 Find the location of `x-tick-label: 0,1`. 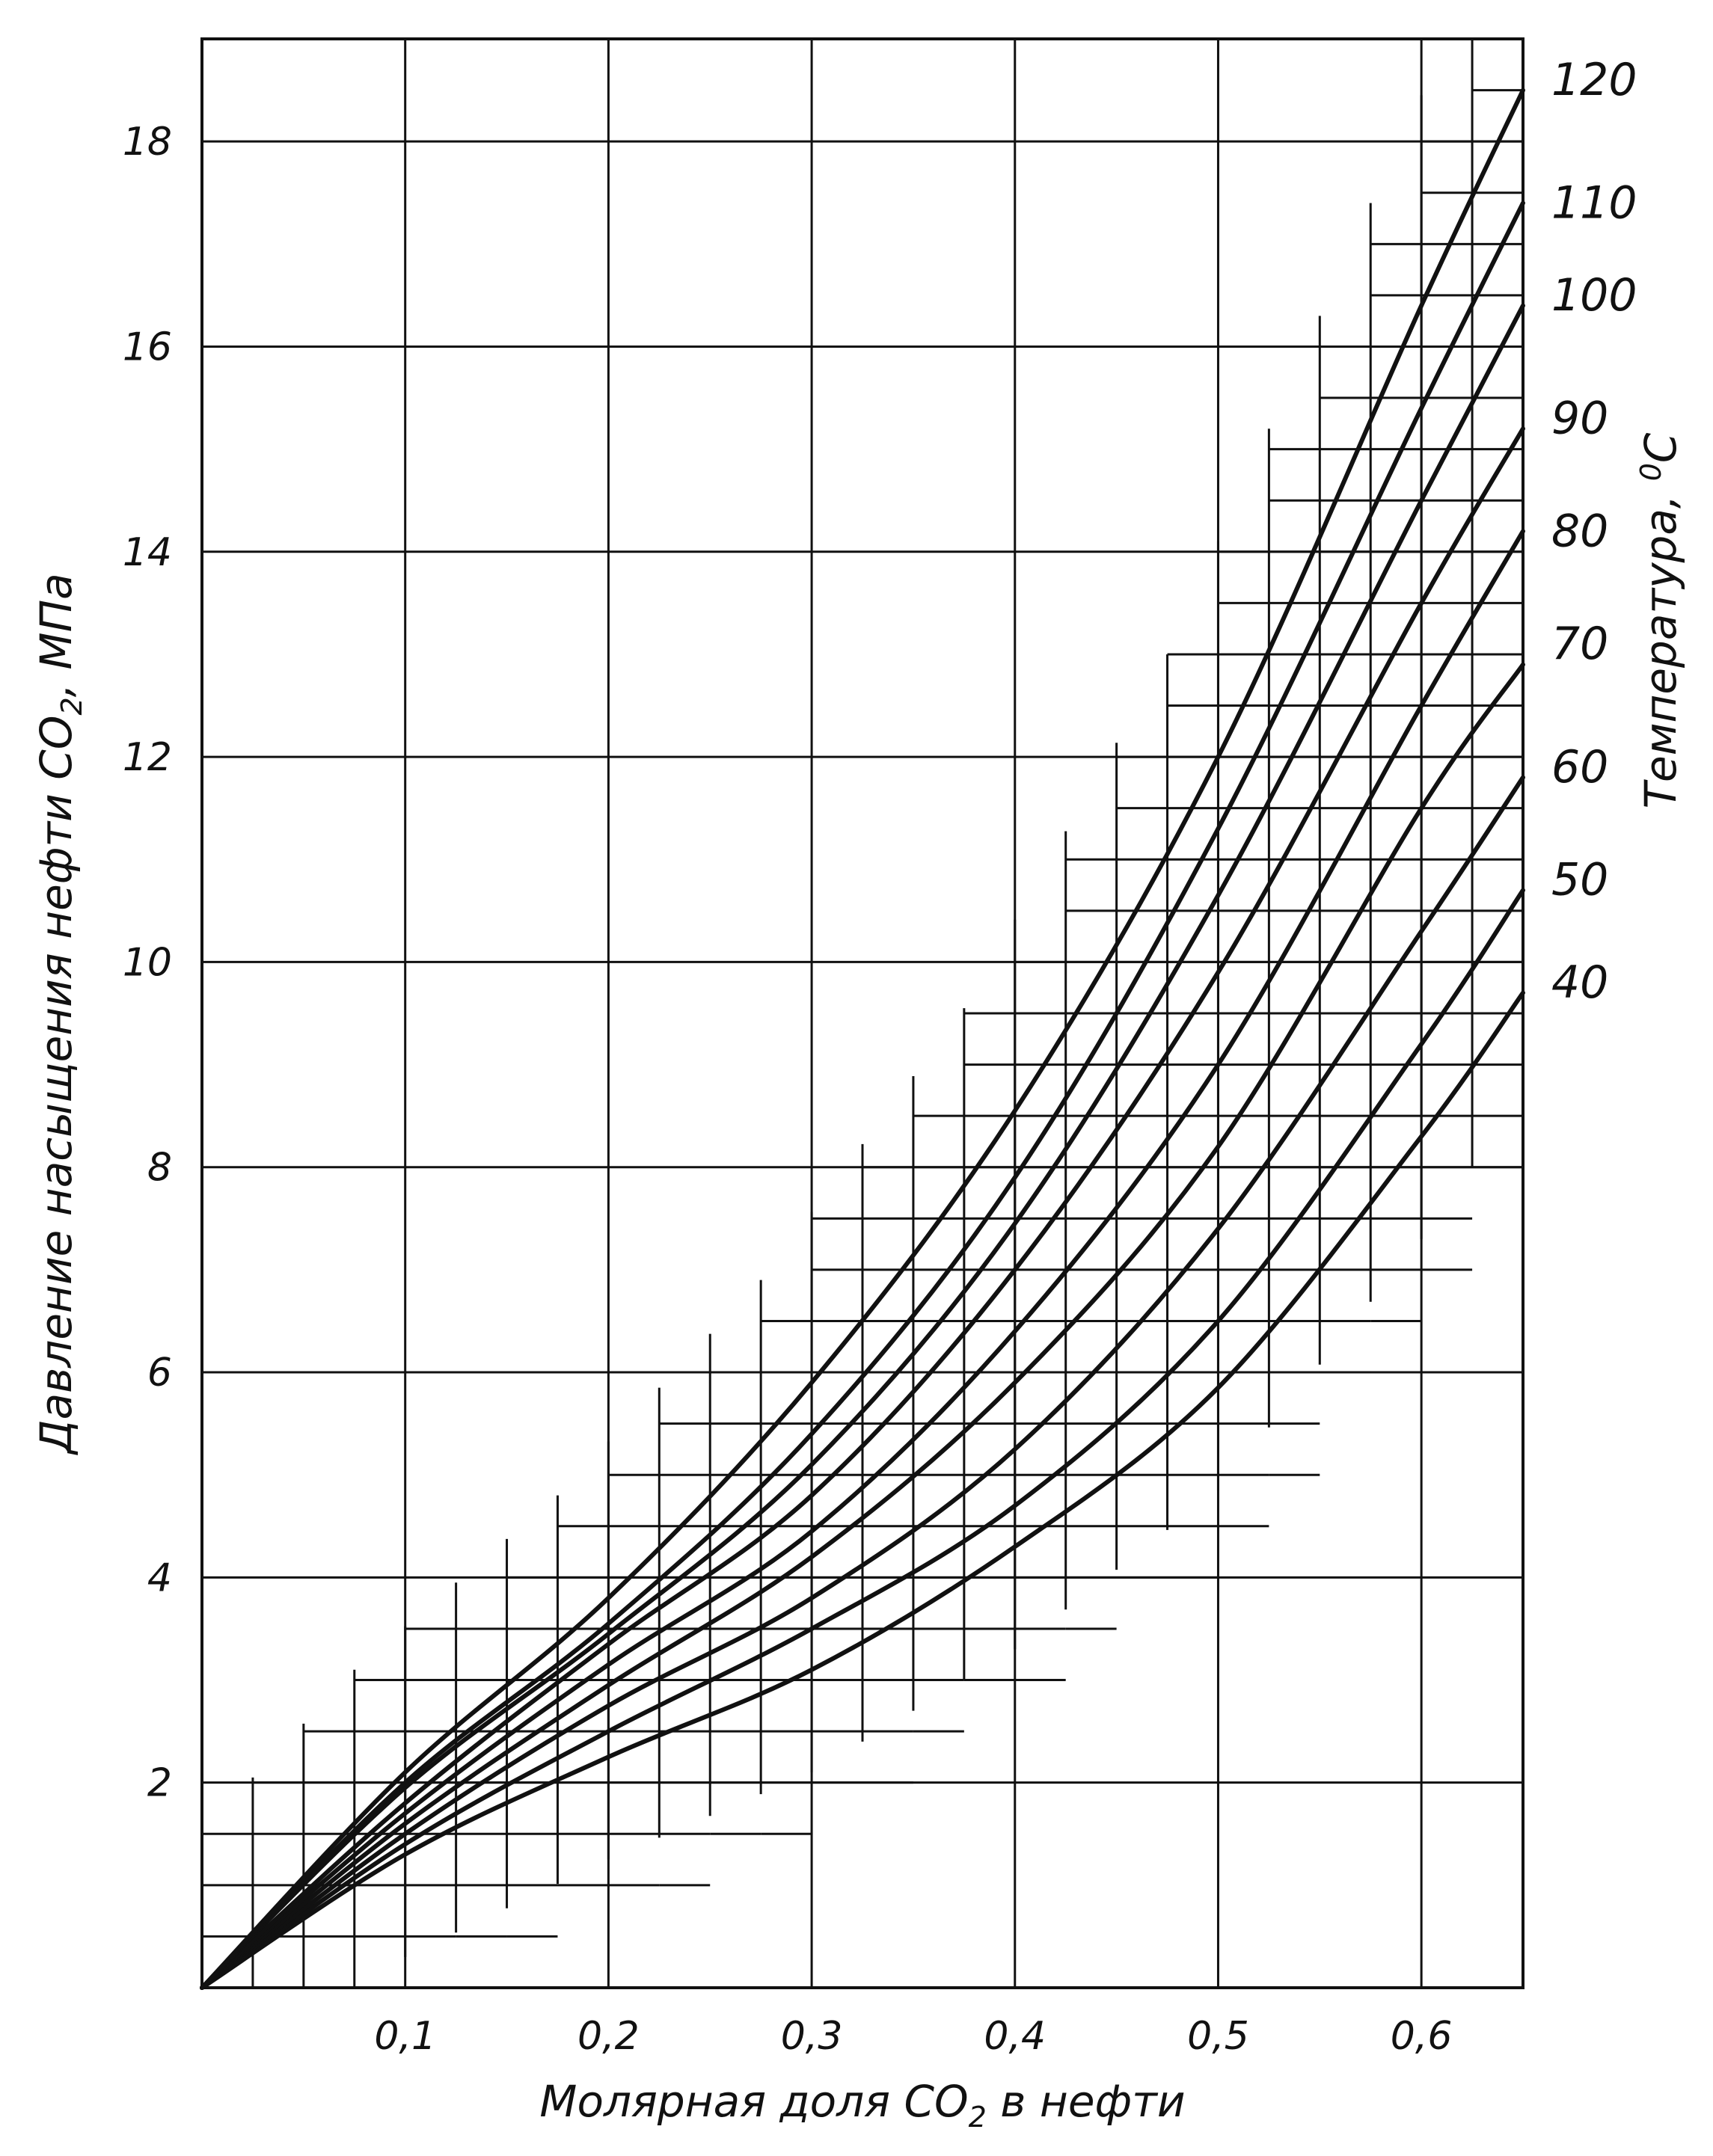

x-tick-label: 0,1 is located at coordinates (405, 2036).